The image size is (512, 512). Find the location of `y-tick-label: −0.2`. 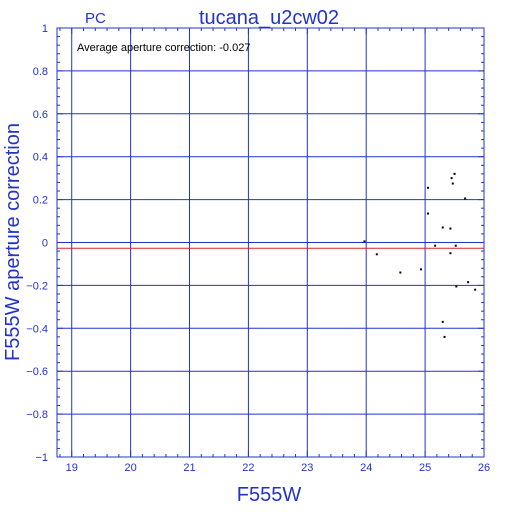

y-tick-label: −0.2 is located at coordinates (37, 286).